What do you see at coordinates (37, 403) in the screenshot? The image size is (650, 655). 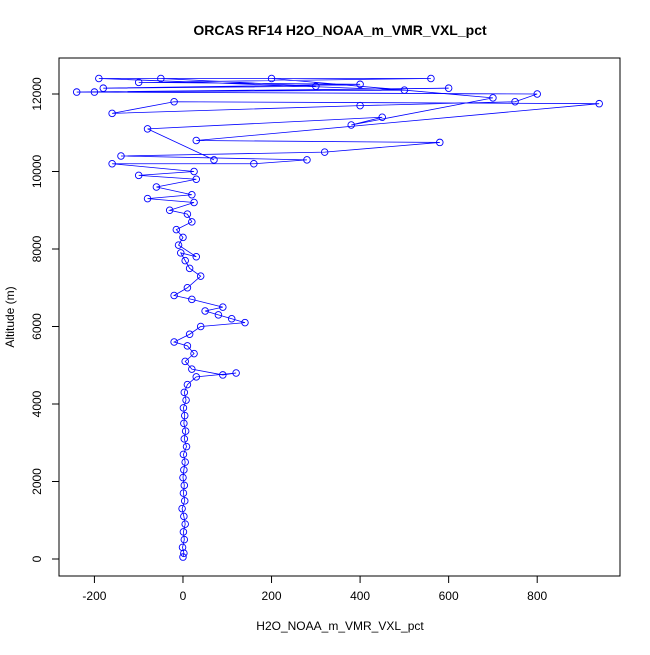 I see `y-tick-label: 4000` at bounding box center [37, 403].